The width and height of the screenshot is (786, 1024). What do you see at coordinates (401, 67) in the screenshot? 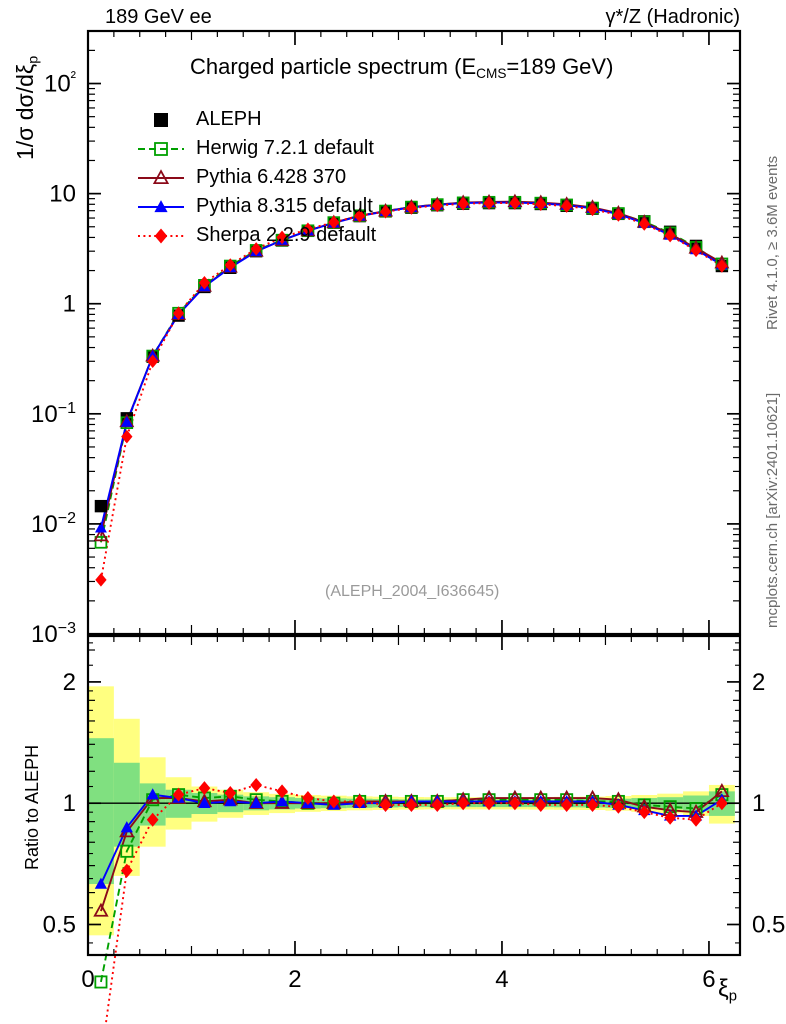
I see `plot-title: Charged particle spectrum (ECMS=189 GeV)` at bounding box center [401, 67].